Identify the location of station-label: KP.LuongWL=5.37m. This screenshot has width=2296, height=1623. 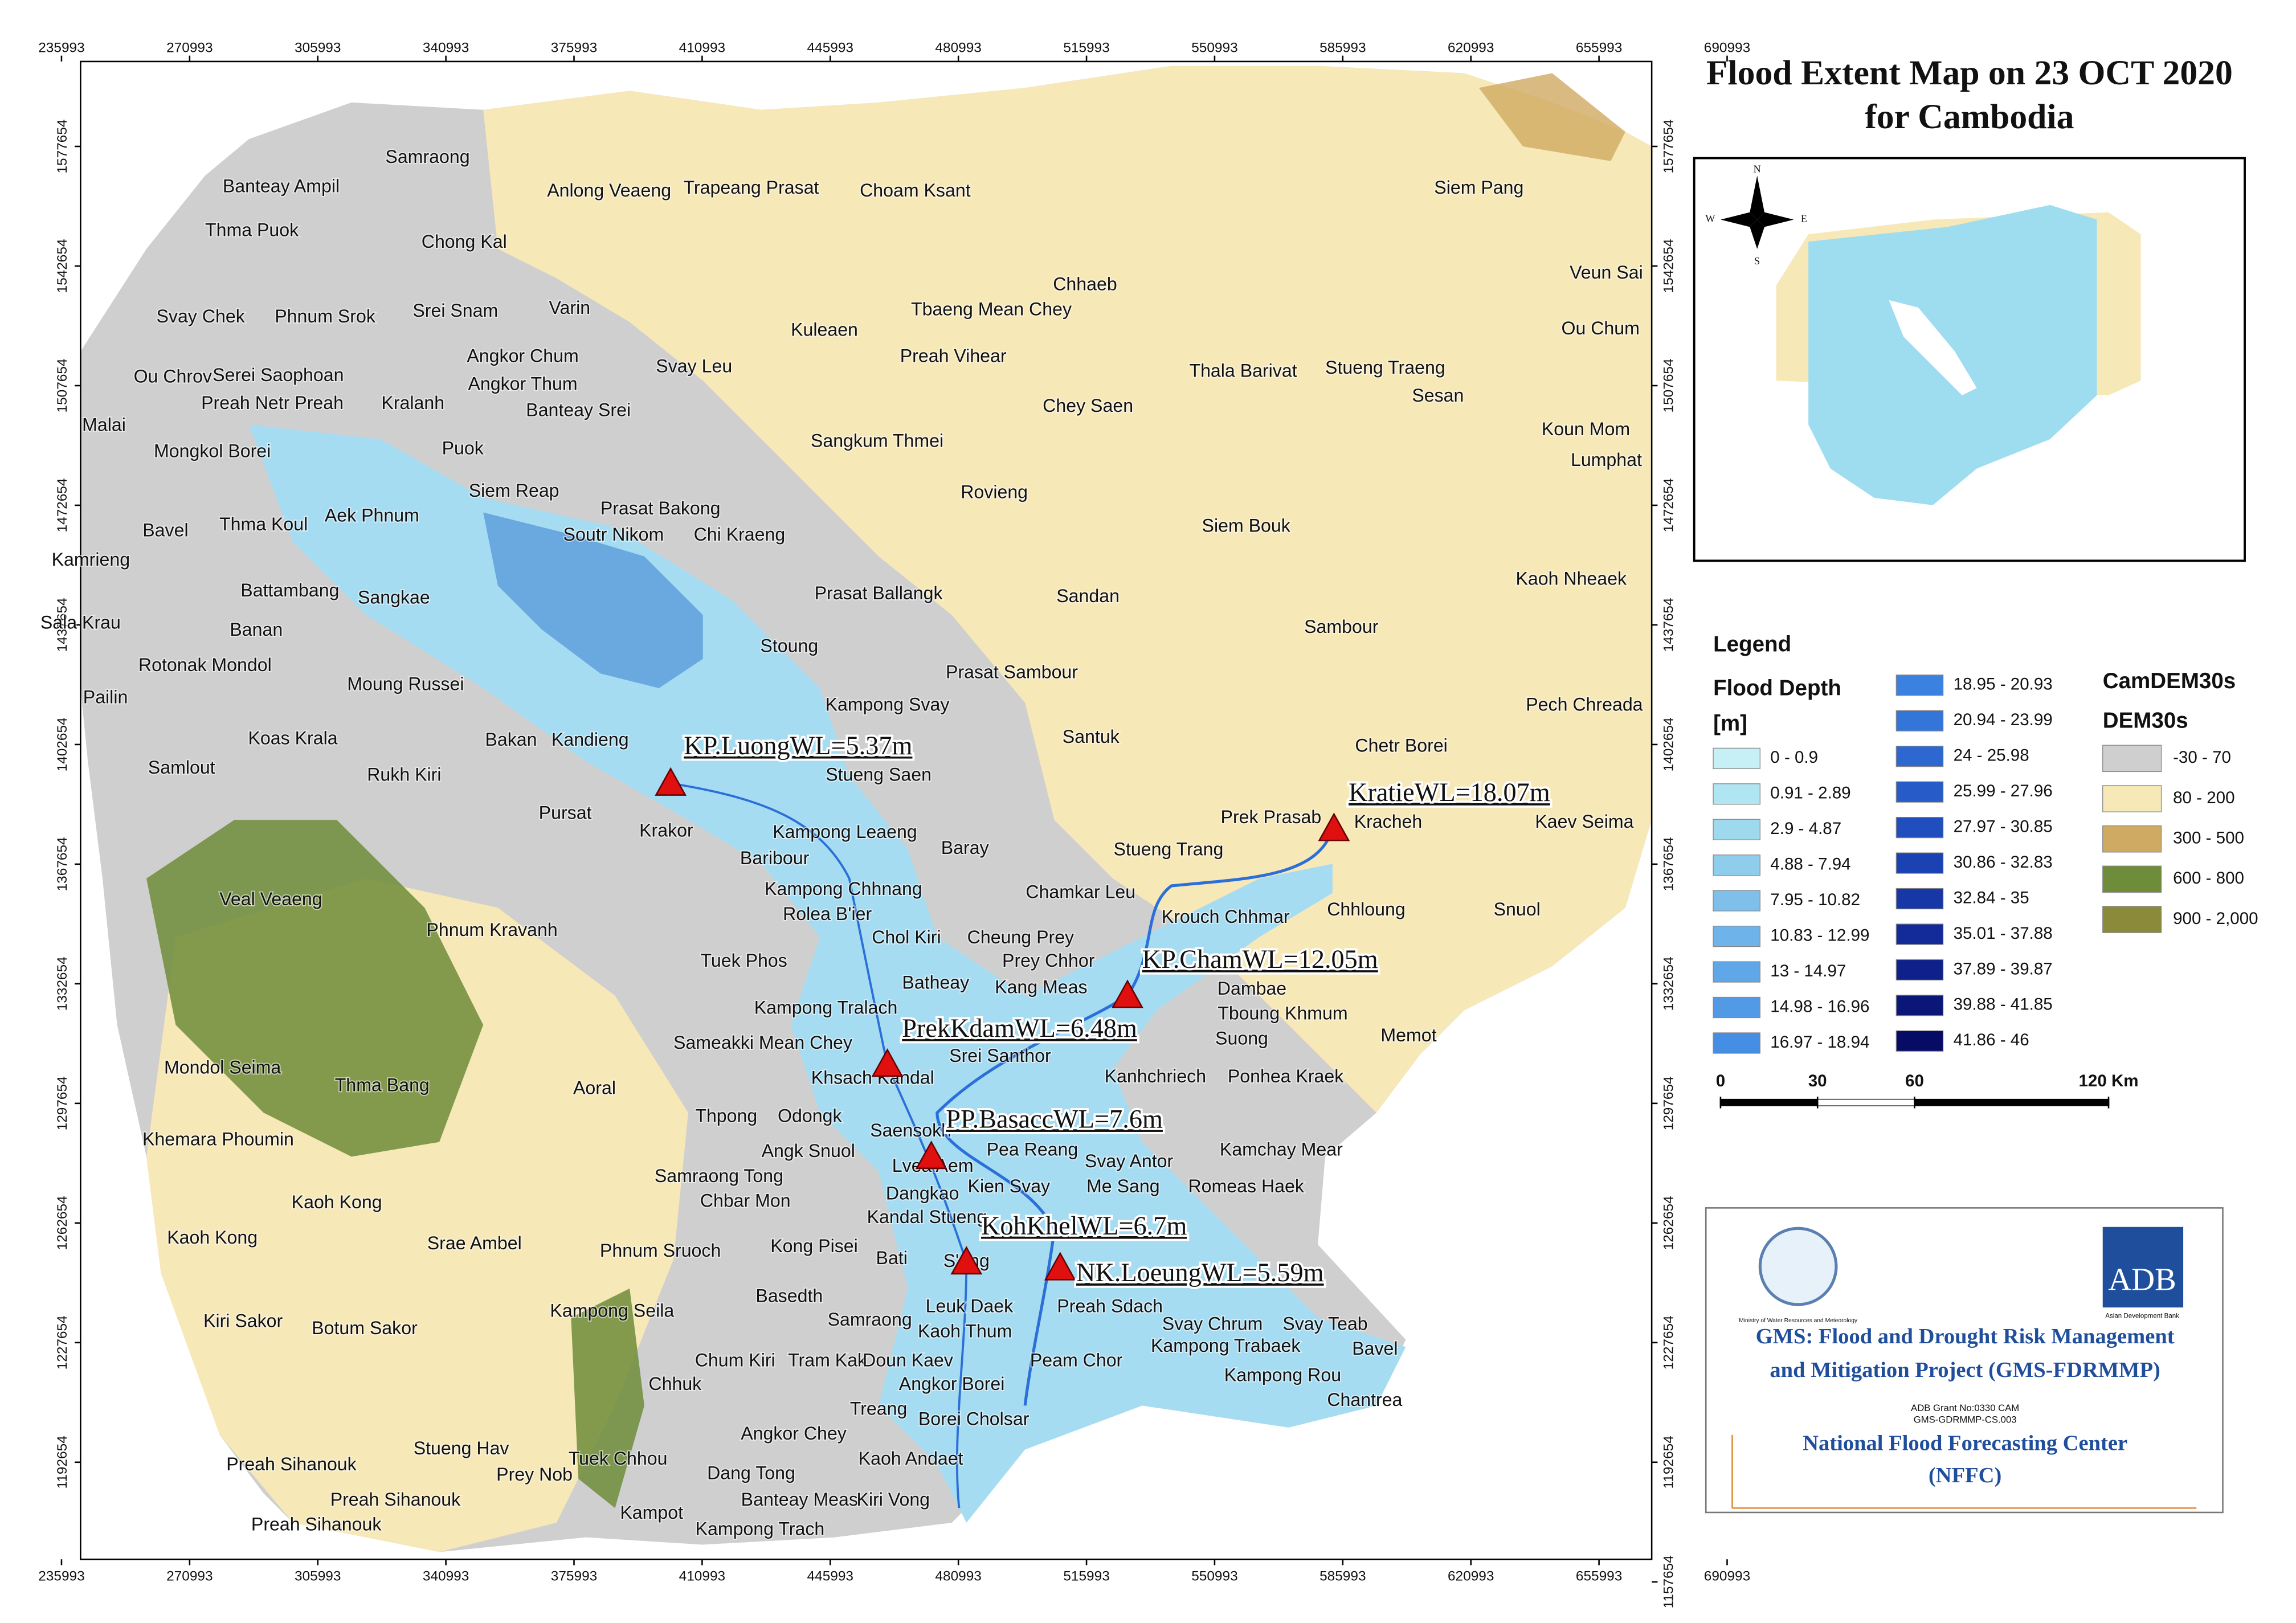
(798, 746).